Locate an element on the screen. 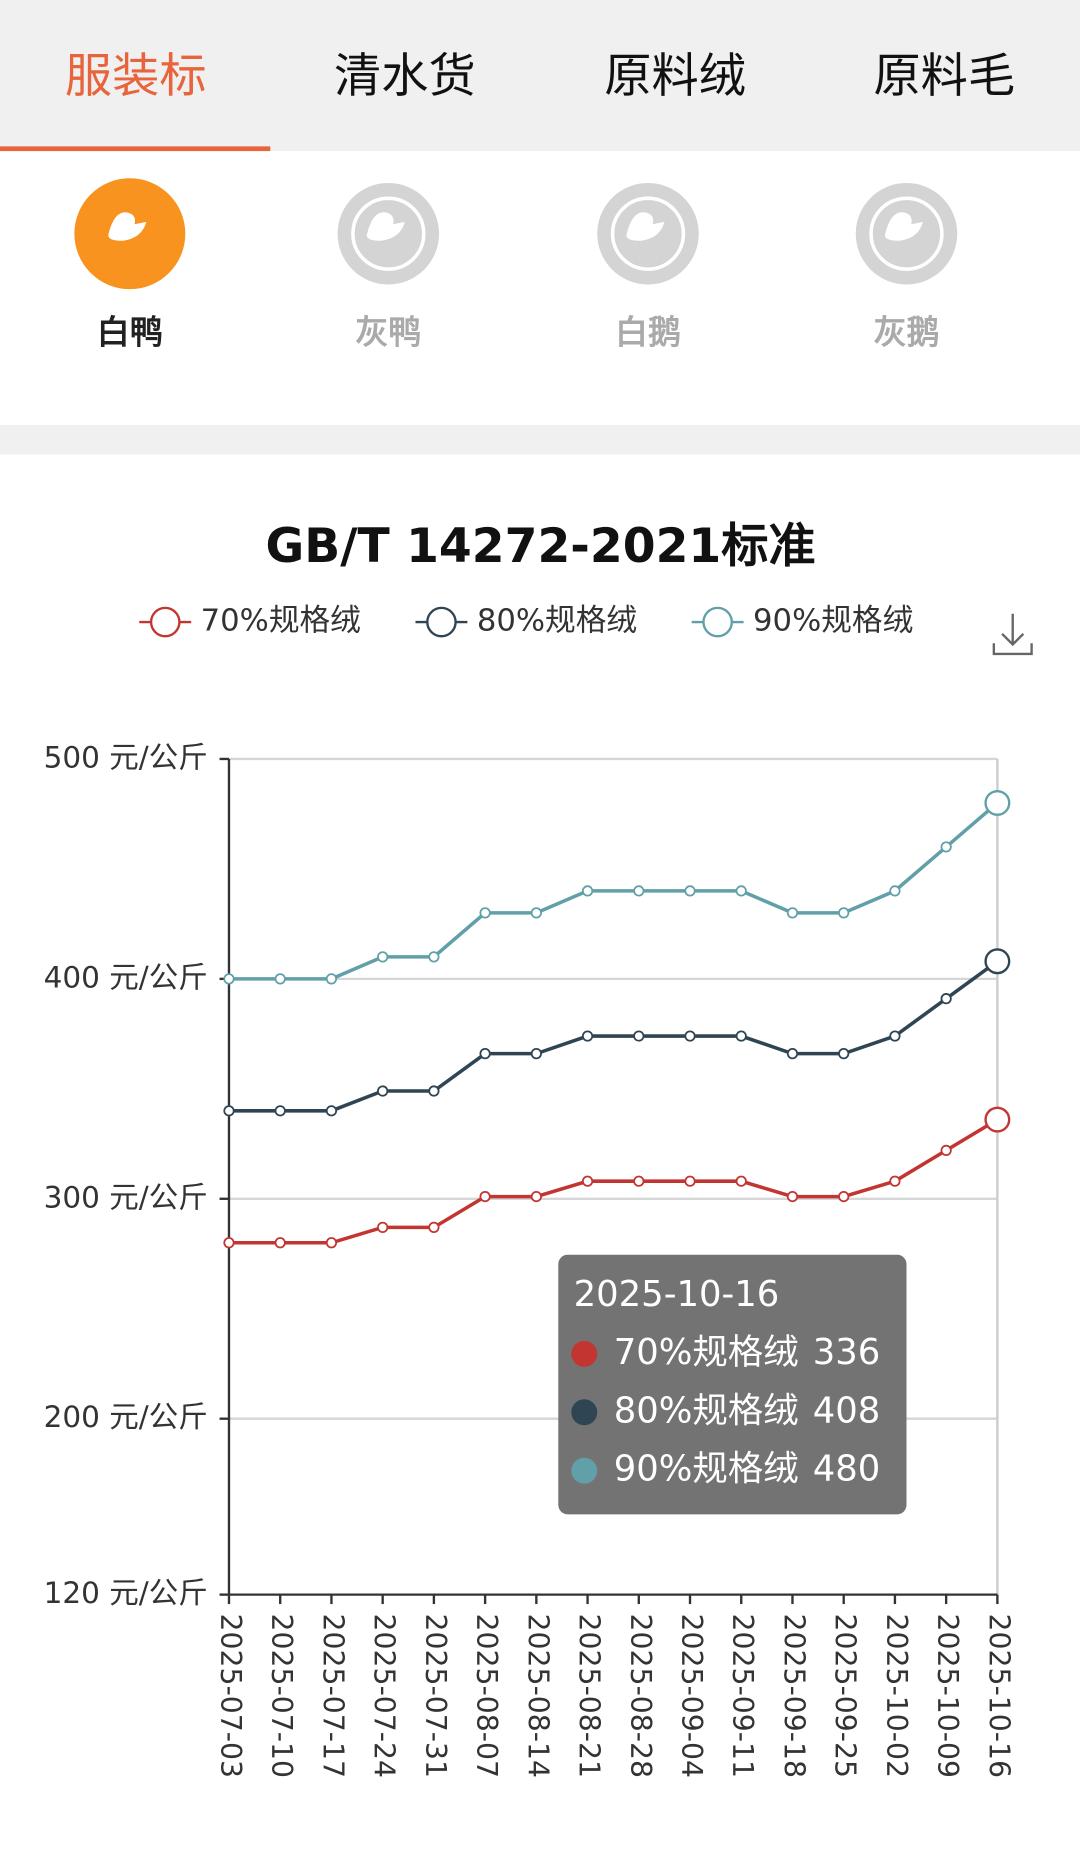 This screenshot has height=1855, width=1080. sub-tab-label: 白鹅 is located at coordinates (648, 332).